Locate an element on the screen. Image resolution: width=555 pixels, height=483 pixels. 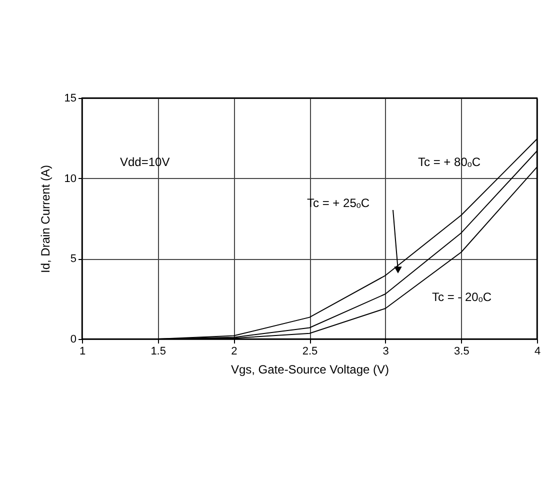
x-tick-label: 3 is located at coordinates (385, 352).